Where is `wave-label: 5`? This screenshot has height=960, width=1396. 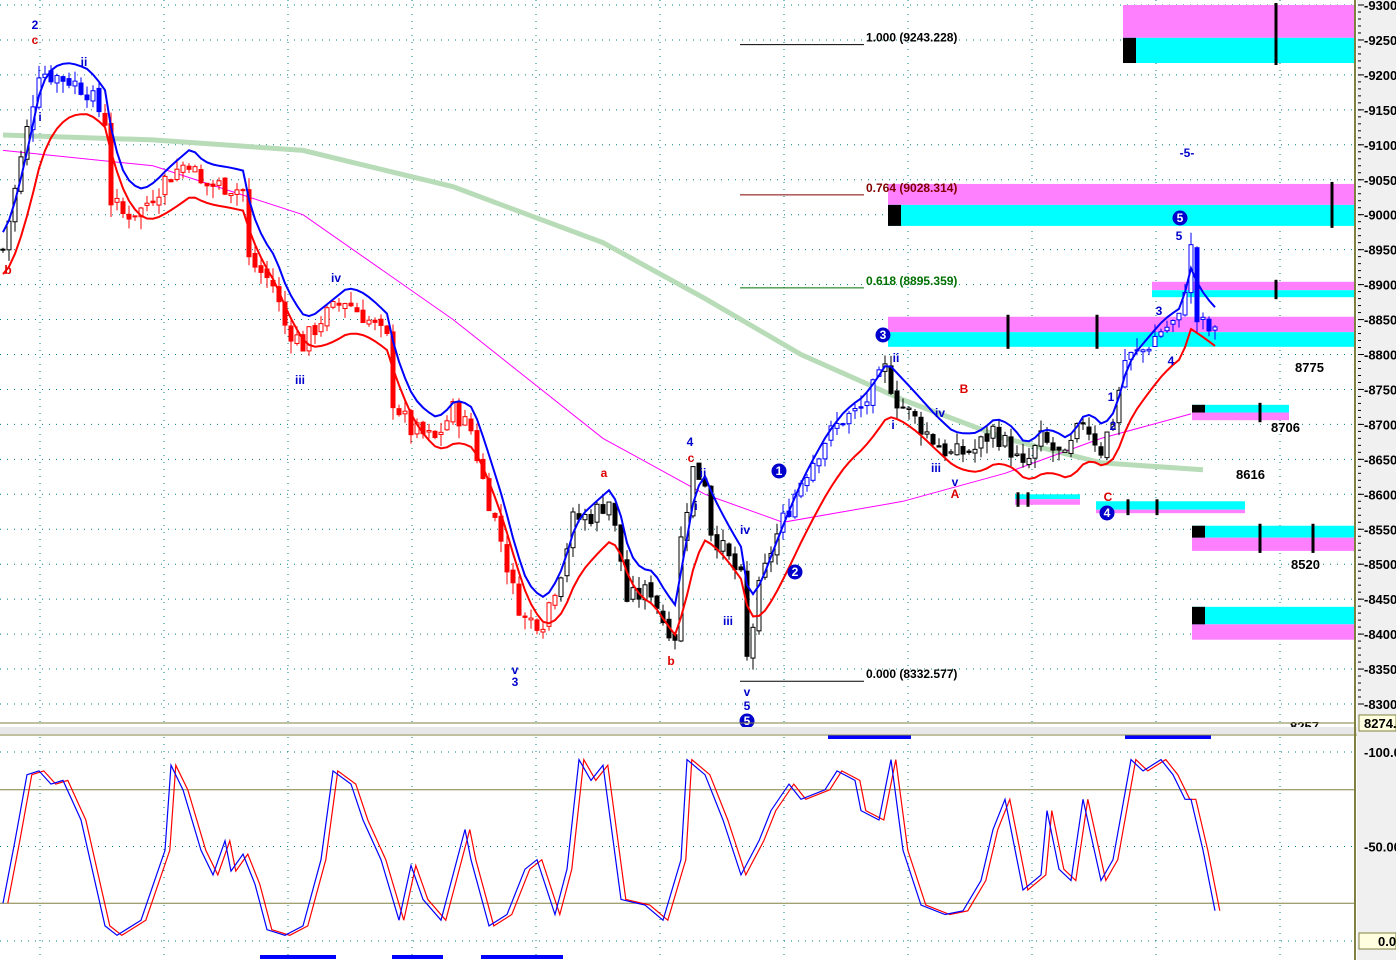
wave-label: 5 is located at coordinates (1179, 236).